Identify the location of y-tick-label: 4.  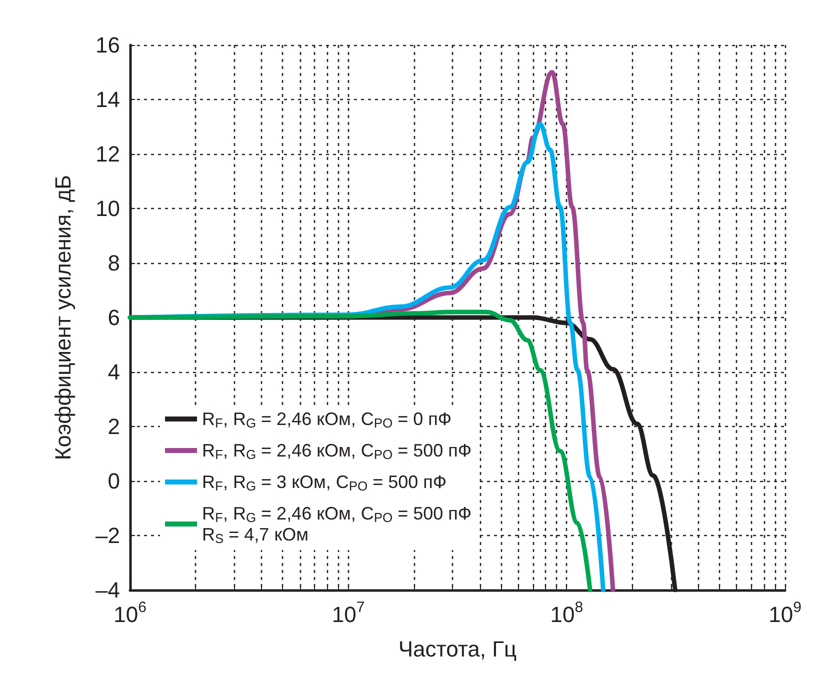
(114, 372).